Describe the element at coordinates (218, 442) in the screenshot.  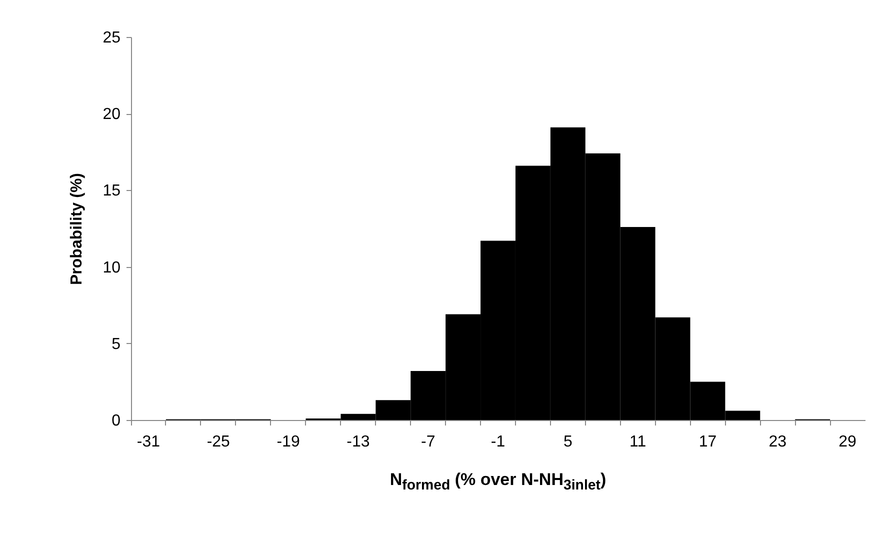
I see `x-tick-label: -25` at that location.